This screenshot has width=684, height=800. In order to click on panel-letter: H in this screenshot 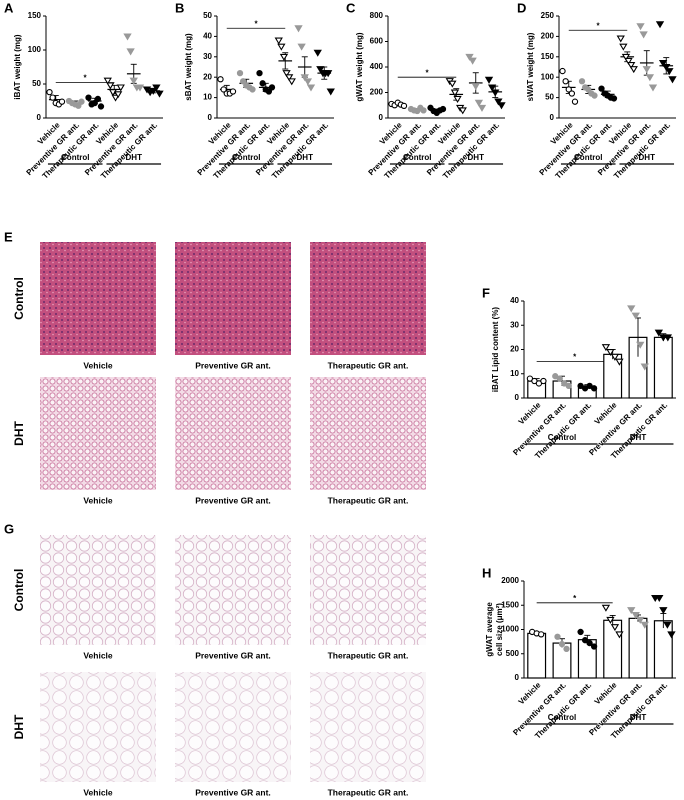, I will do `click(486, 572)`.